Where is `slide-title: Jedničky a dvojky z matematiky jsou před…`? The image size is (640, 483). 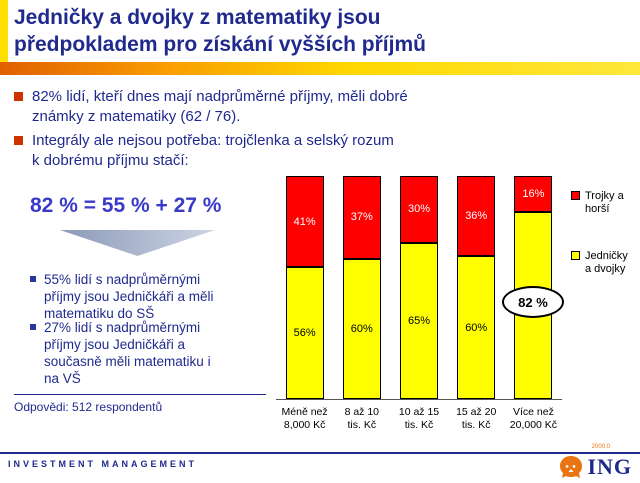 slide-title: Jedničky a dvojky z matematiky jsou před… is located at coordinates (220, 31).